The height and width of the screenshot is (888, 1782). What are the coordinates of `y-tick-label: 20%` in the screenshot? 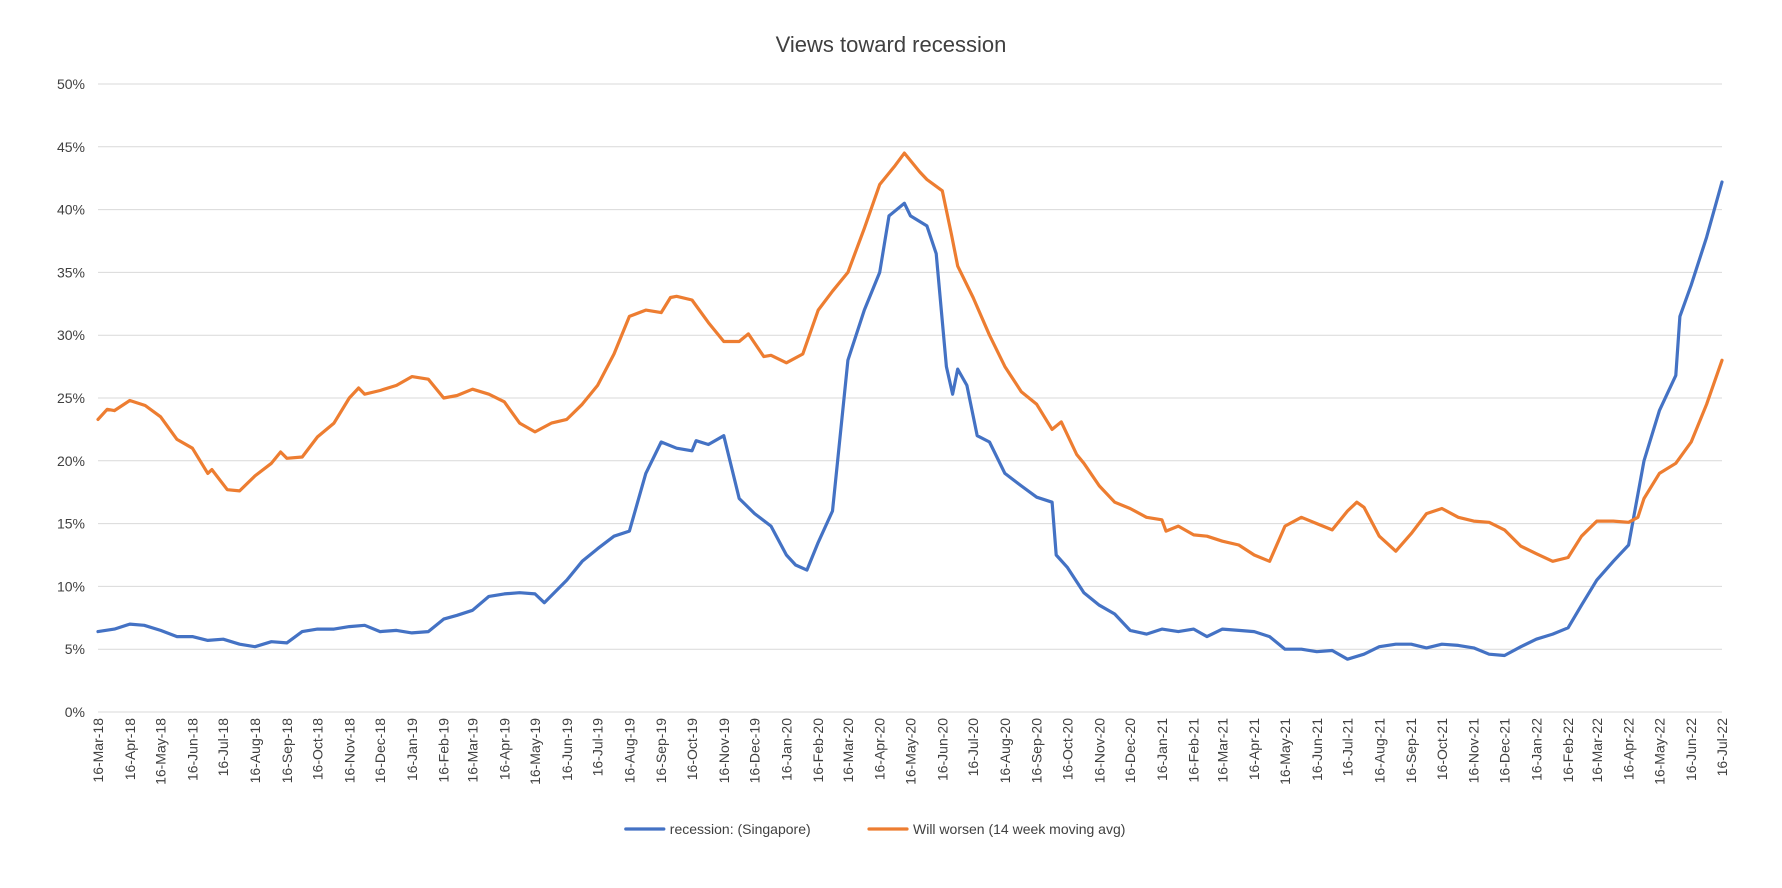 It's located at (71, 461).